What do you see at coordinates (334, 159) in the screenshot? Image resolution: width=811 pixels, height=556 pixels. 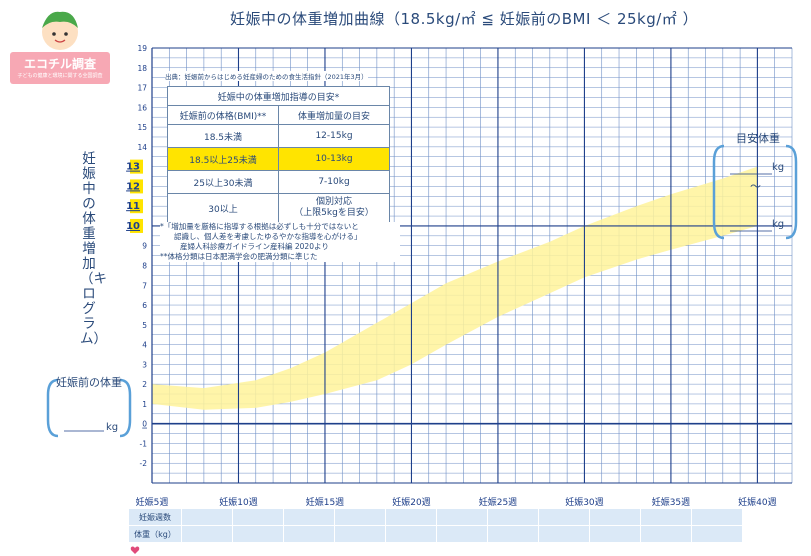 I see `guide-table-cell: 10-13kg` at bounding box center [334, 159].